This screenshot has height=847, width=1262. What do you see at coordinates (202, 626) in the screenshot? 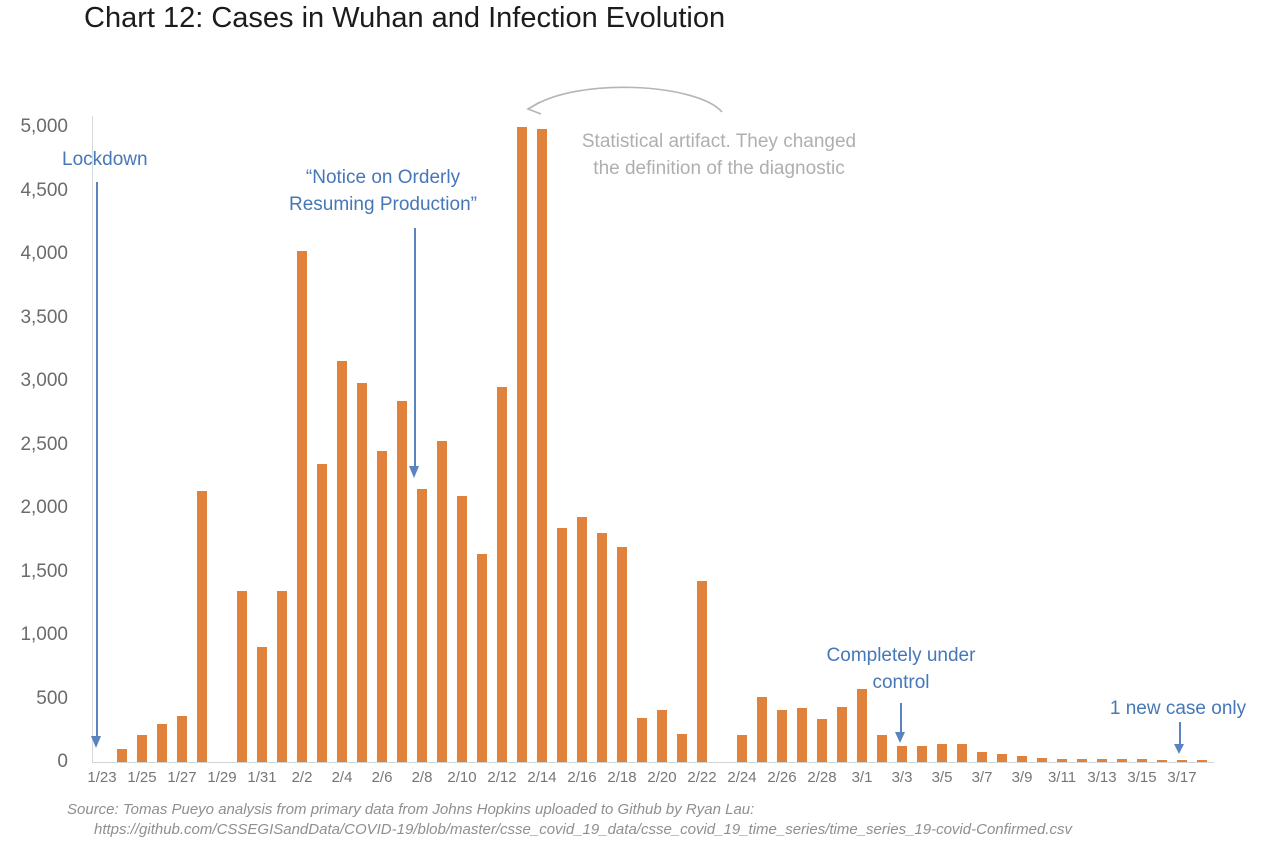
I see `bar-1/28` at bounding box center [202, 626].